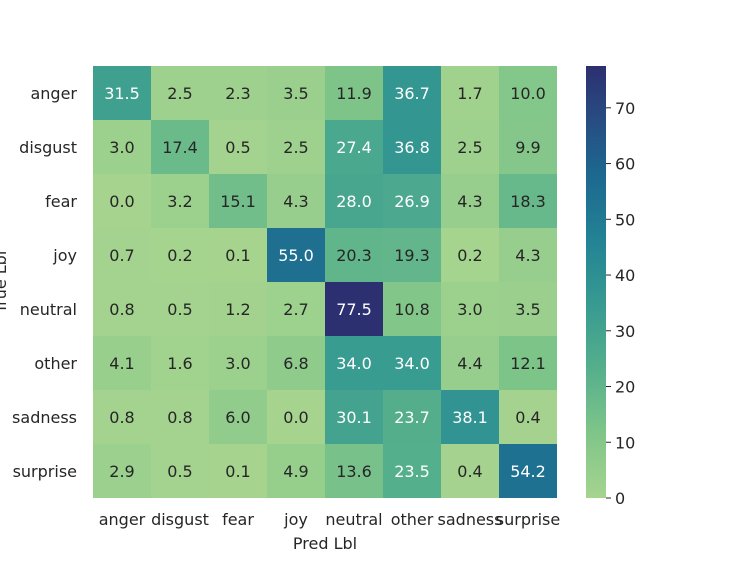 This screenshot has height=565, width=747. Describe the element at coordinates (412, 201) in the screenshot. I see `cell-value-label: 26.9` at that location.